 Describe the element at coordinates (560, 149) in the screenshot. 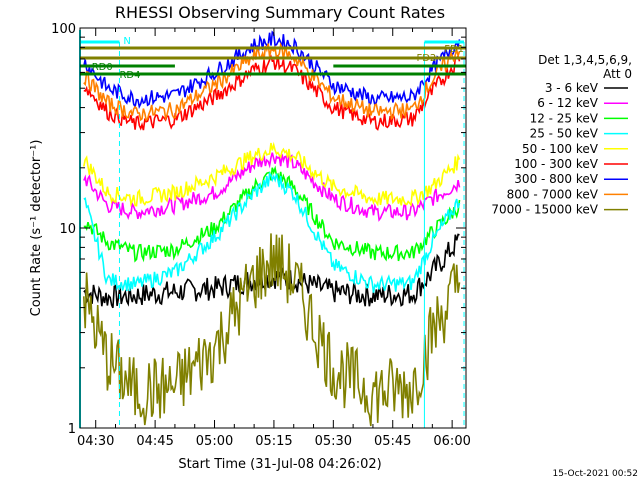

I see `legend-label: 50 - 100 keV` at that location.